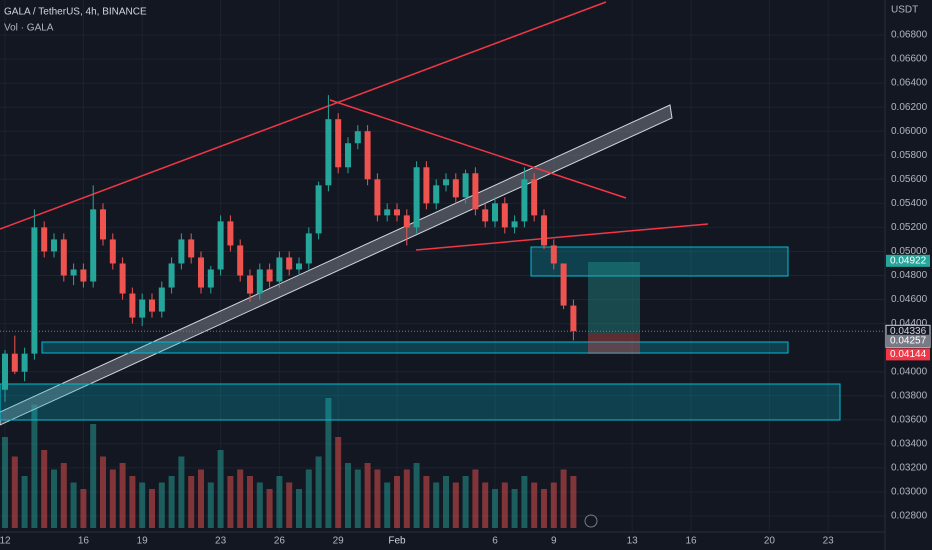 This screenshot has height=550, width=932. Describe the element at coordinates (495, 541) in the screenshot. I see `x-tick-label: 6` at that location.